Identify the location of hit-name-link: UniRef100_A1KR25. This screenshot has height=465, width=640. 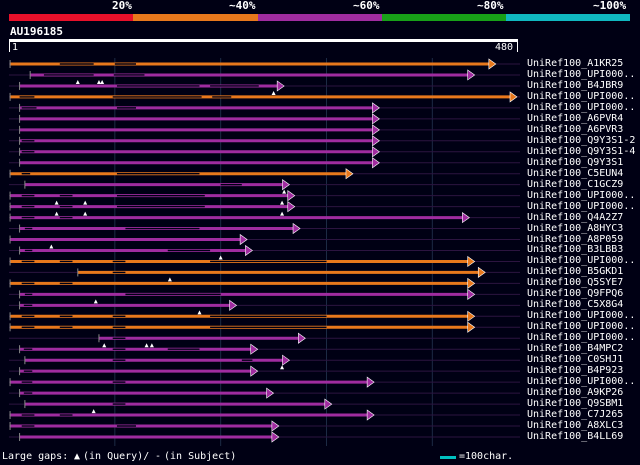
(575, 63).